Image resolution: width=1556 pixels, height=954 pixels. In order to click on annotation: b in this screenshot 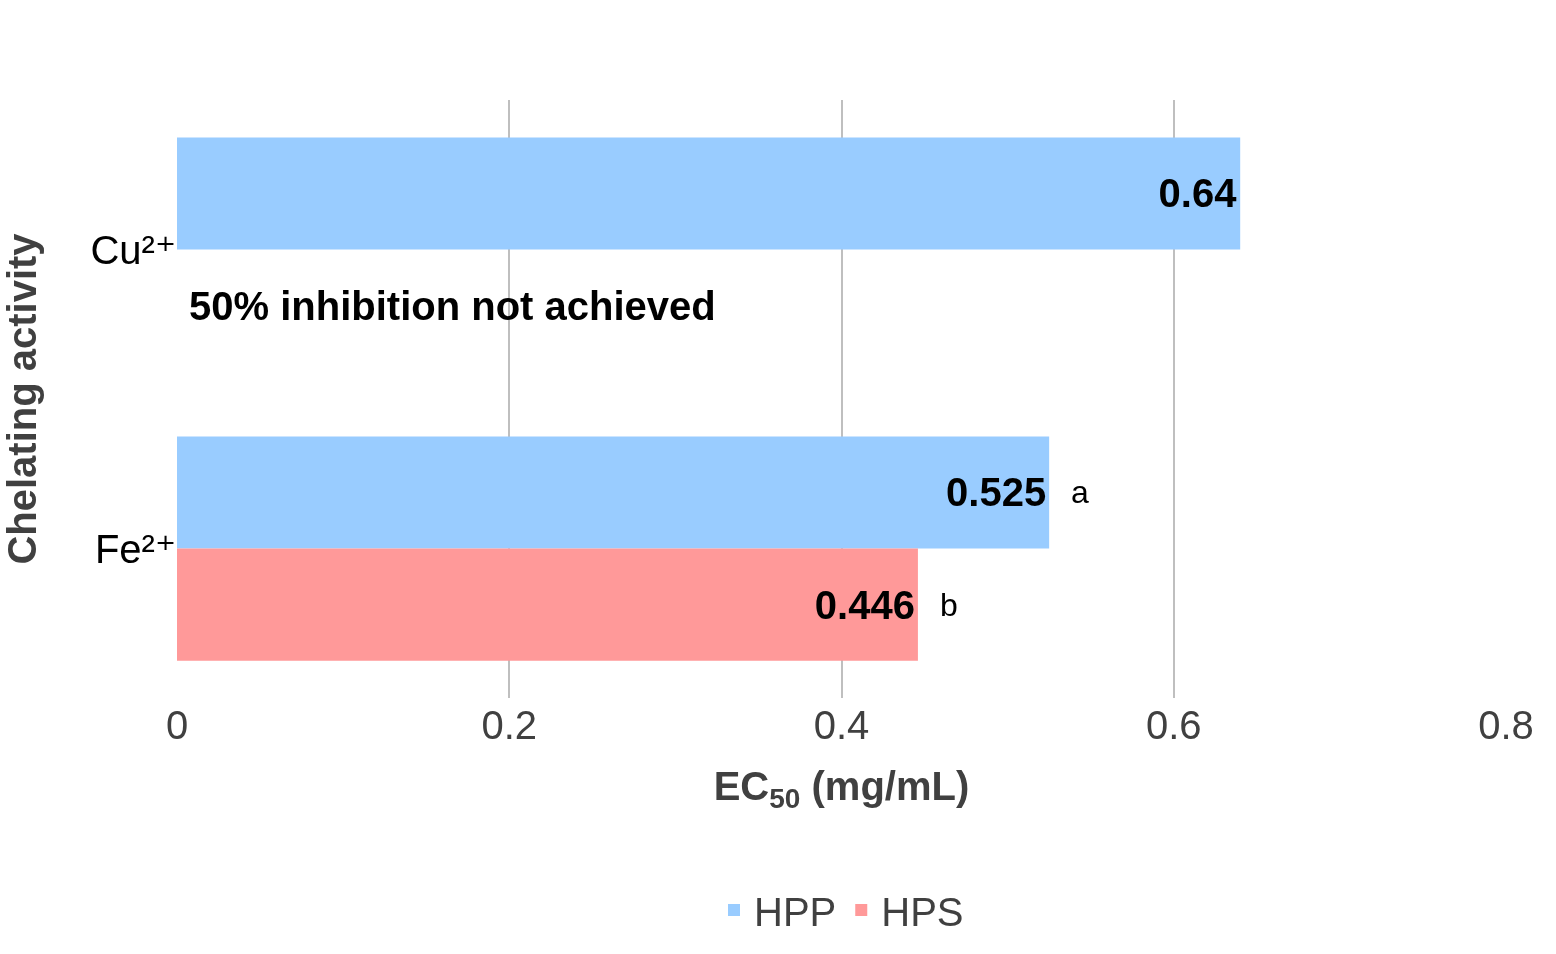, I will do `click(949, 605)`.